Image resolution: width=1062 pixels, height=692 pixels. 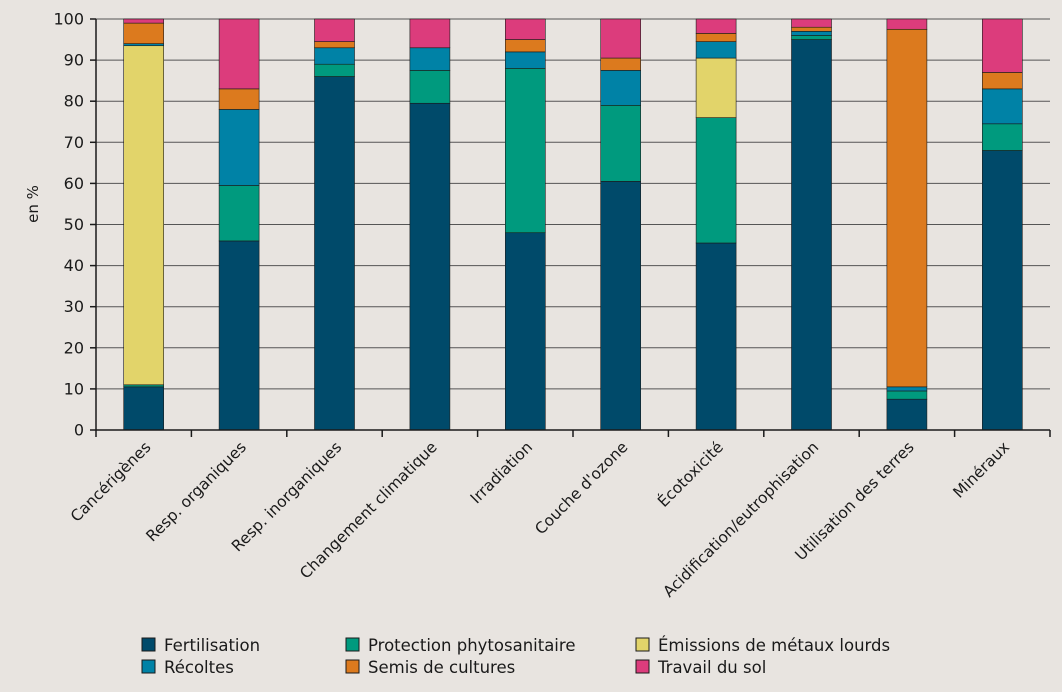 What do you see at coordinates (441, 667) in the screenshot?
I see `legend-label: Semis de cultures` at bounding box center [441, 667].